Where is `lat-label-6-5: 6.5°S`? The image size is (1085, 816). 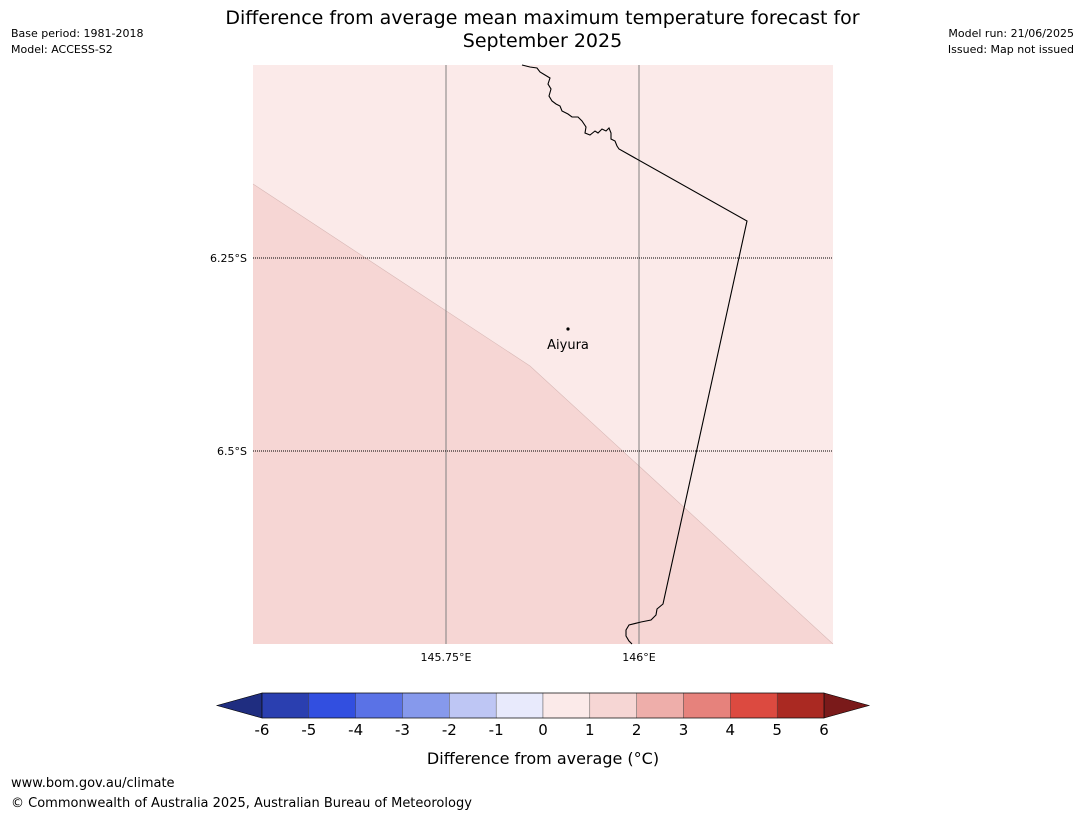 lat-label-6-5: 6.5°S is located at coordinates (232, 451).